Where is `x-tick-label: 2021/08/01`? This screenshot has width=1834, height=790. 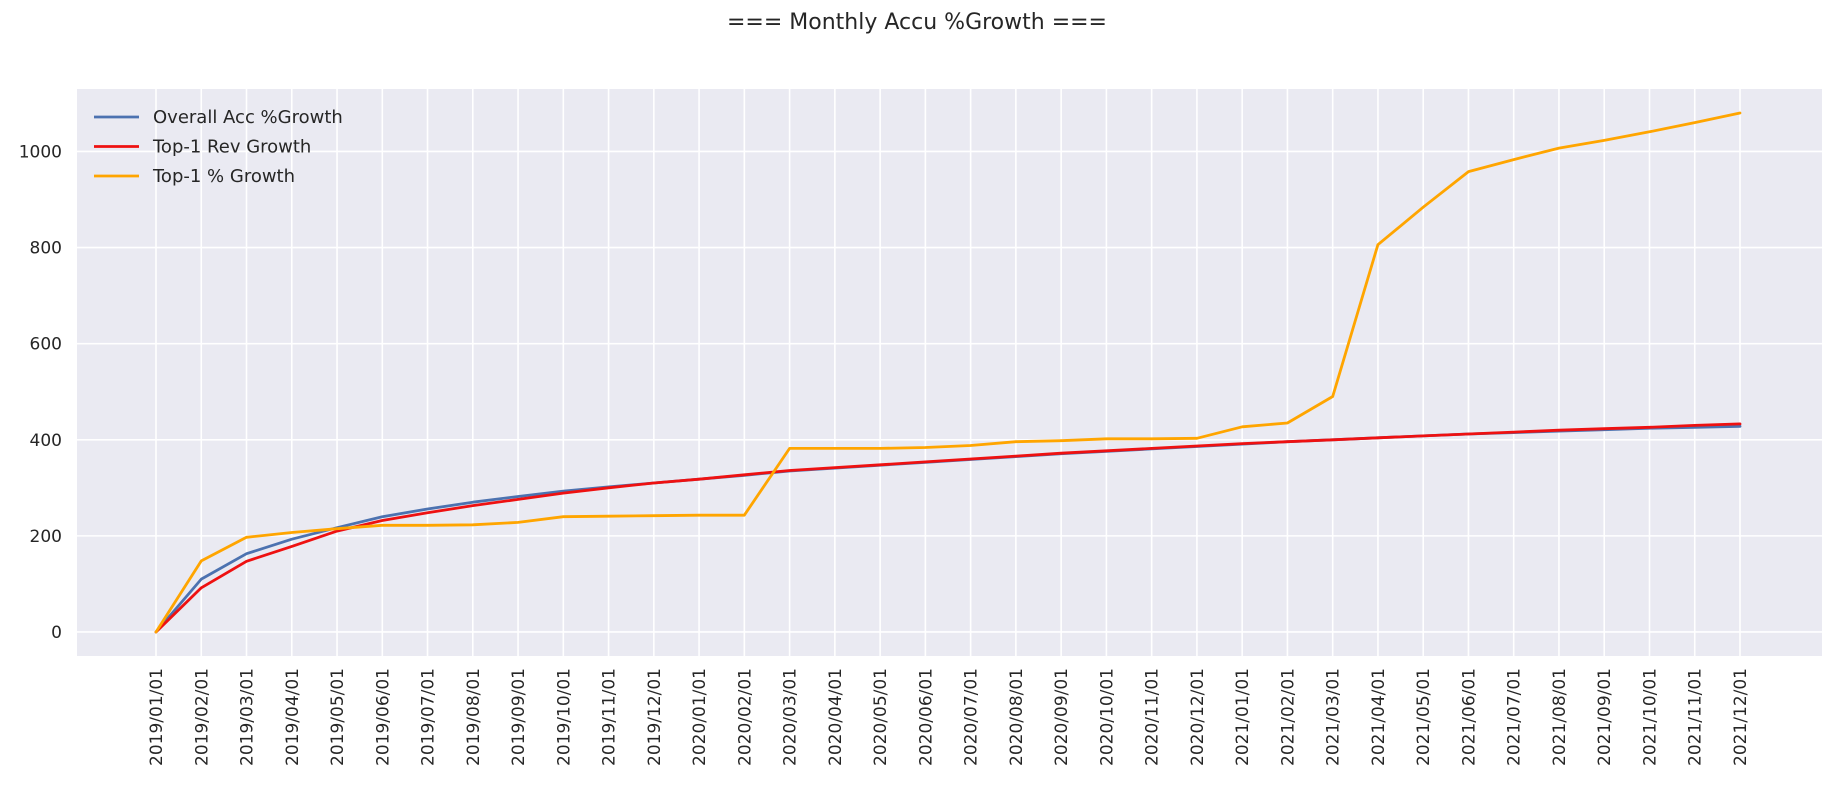
x-tick-label: 2021/08/01 is located at coordinates (1560, 717).